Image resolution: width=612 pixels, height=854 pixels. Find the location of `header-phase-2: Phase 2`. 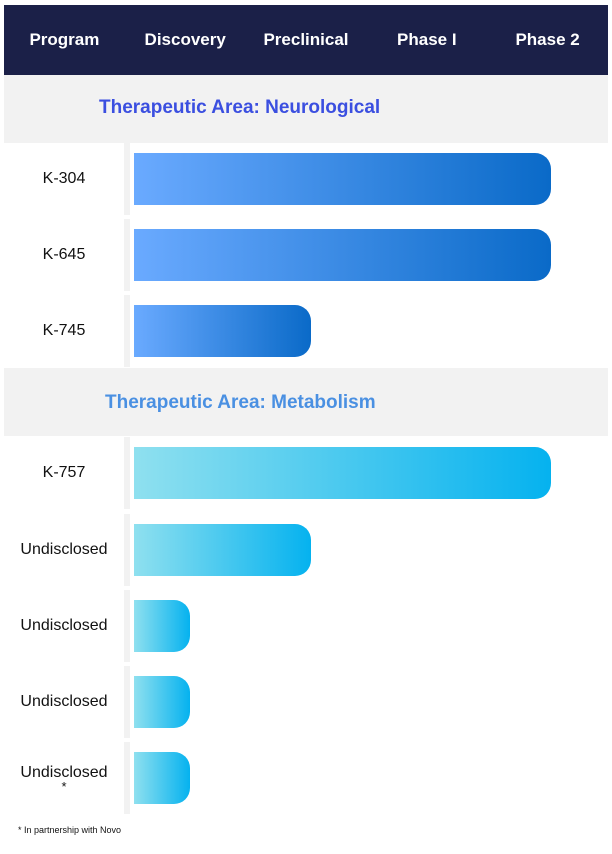

header-phase-2: Phase 2 is located at coordinates (547, 39).